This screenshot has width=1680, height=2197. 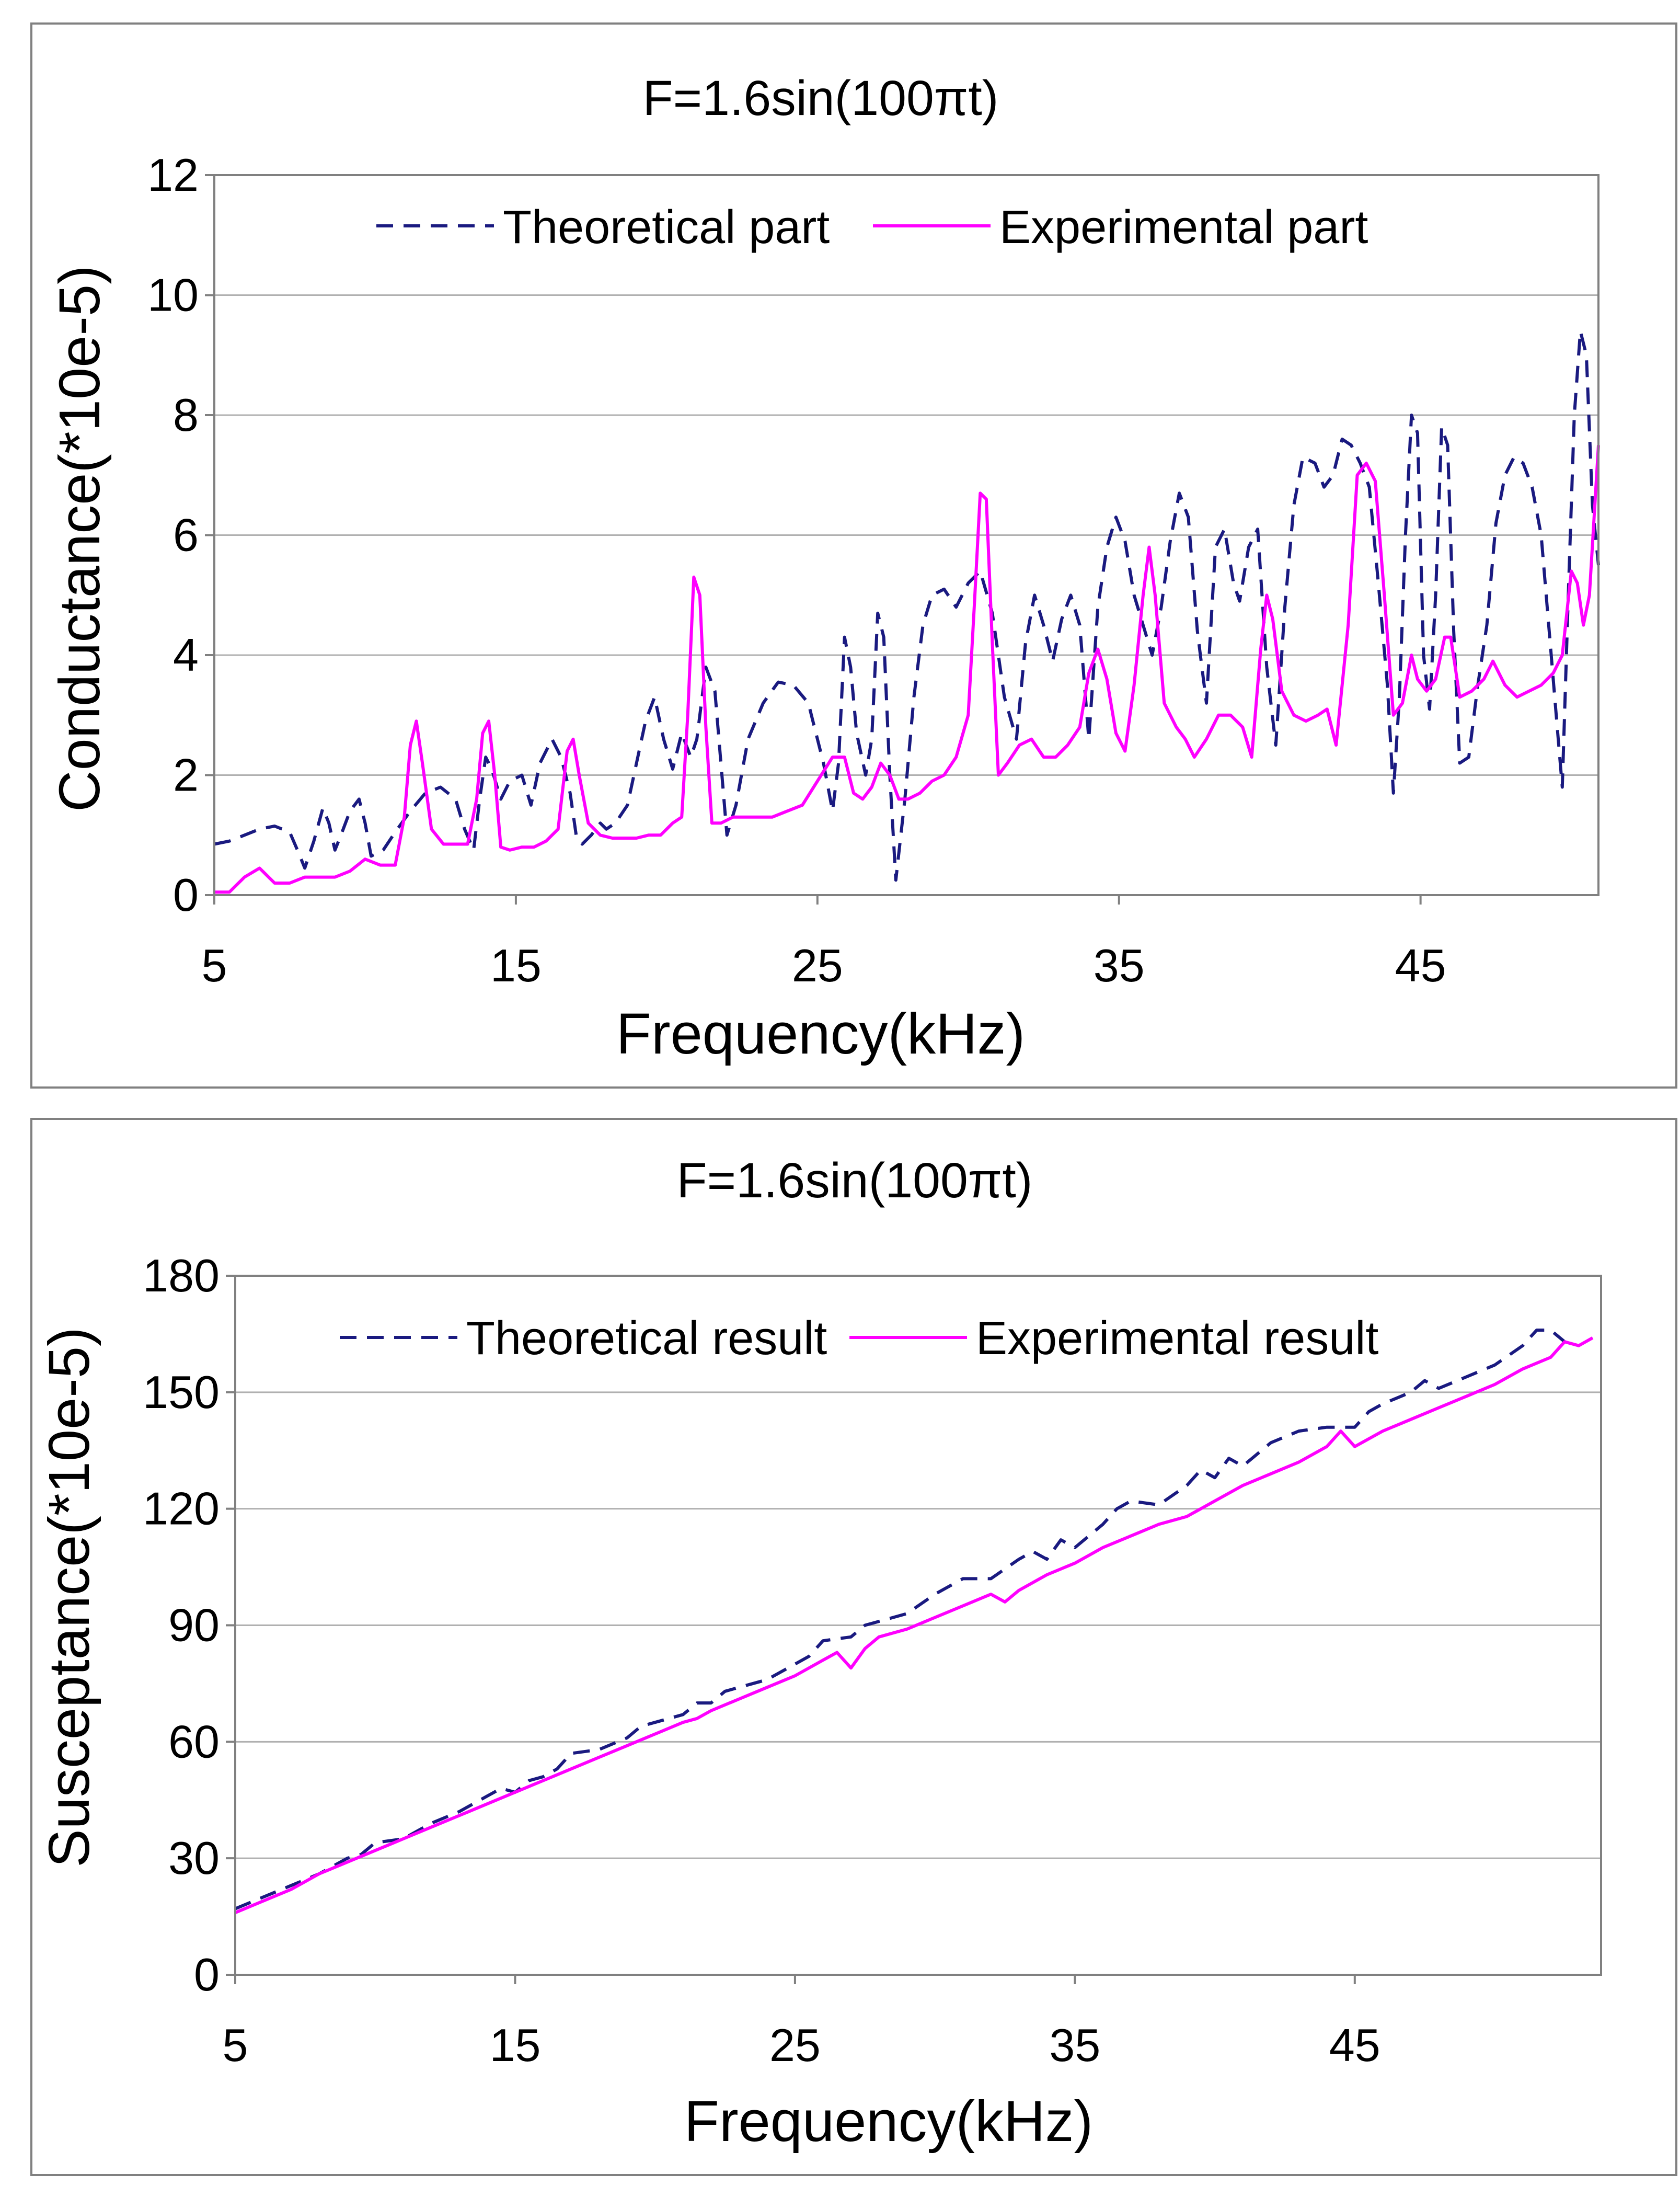 What do you see at coordinates (80, 538) in the screenshot?
I see `chart1-ylabel: Conductance(*10e-5)` at bounding box center [80, 538].